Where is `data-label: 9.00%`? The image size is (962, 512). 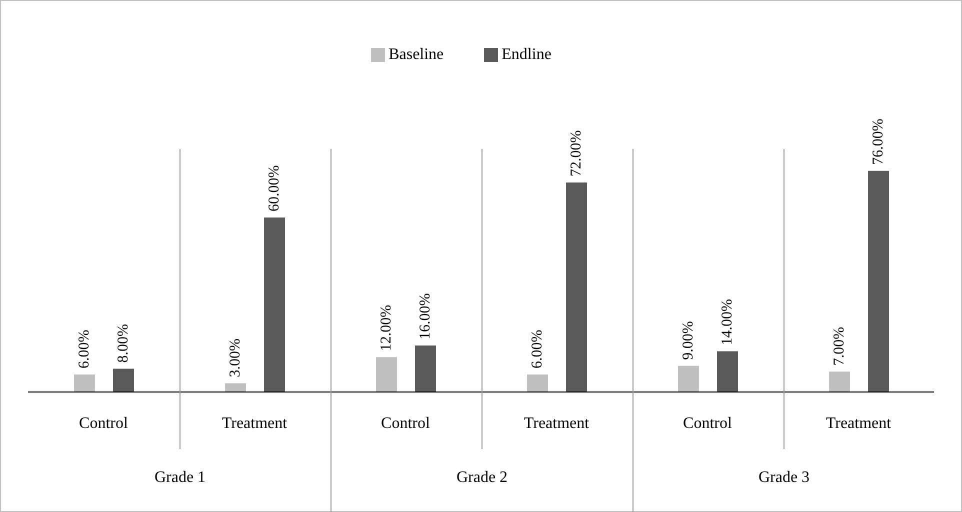
data-label: 9.00% is located at coordinates (688, 340).